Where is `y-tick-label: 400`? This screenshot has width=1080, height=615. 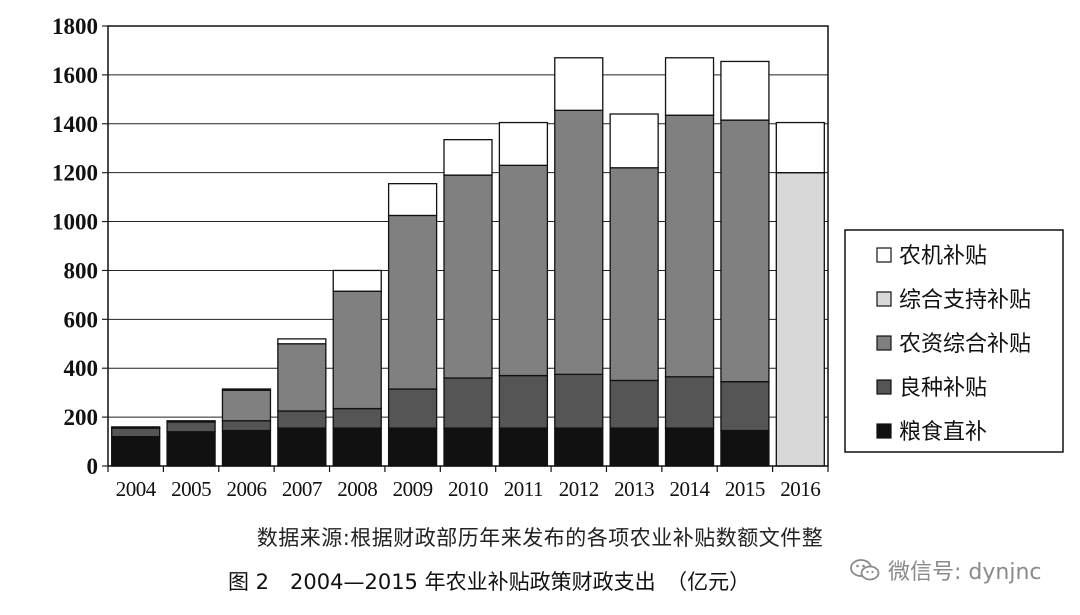
y-tick-label: 400 is located at coordinates (81, 368).